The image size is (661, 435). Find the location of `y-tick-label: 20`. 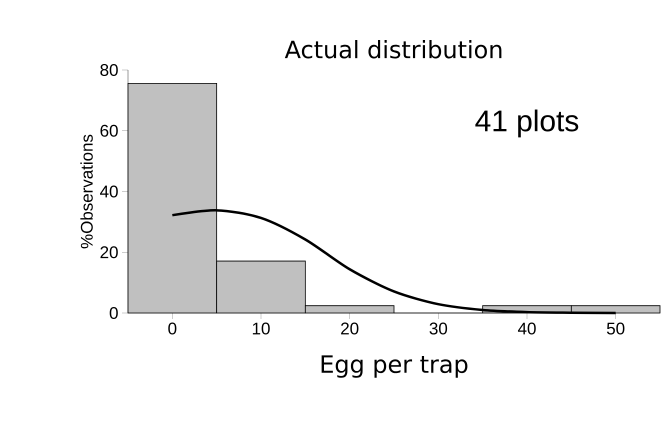

y-tick-label: 20 is located at coordinates (109, 252).